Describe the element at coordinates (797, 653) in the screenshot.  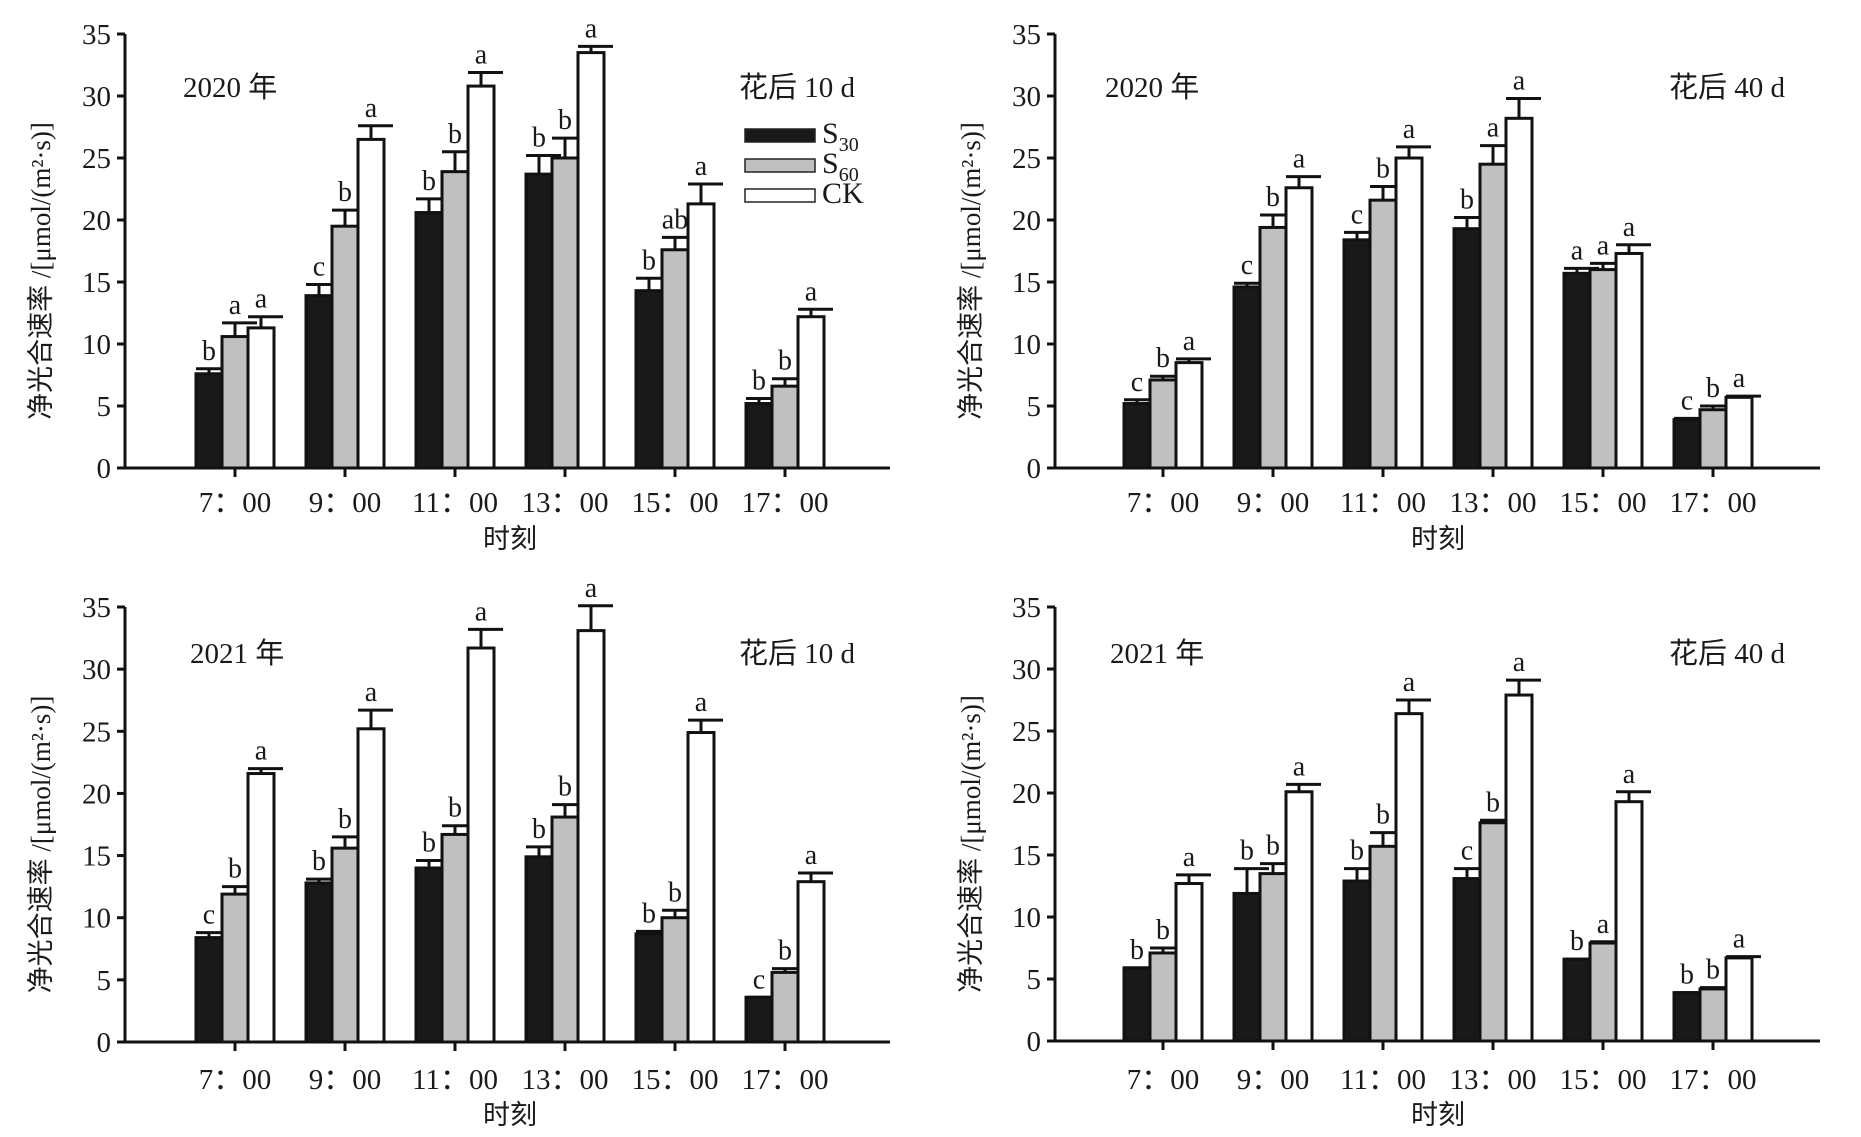
I see `stage-label: 花后 10 d` at that location.